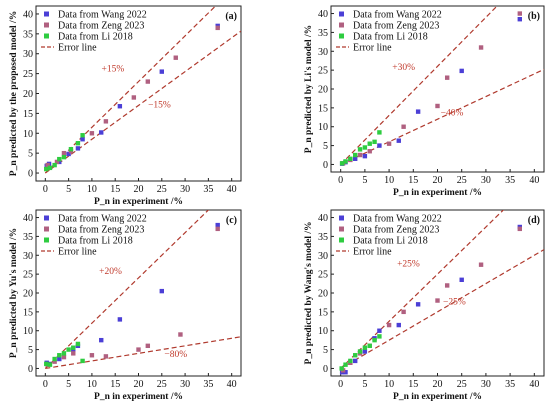 The image size is (550, 409). Describe the element at coordinates (534, 16) in the screenshot. I see `panel-label: (b)` at that location.